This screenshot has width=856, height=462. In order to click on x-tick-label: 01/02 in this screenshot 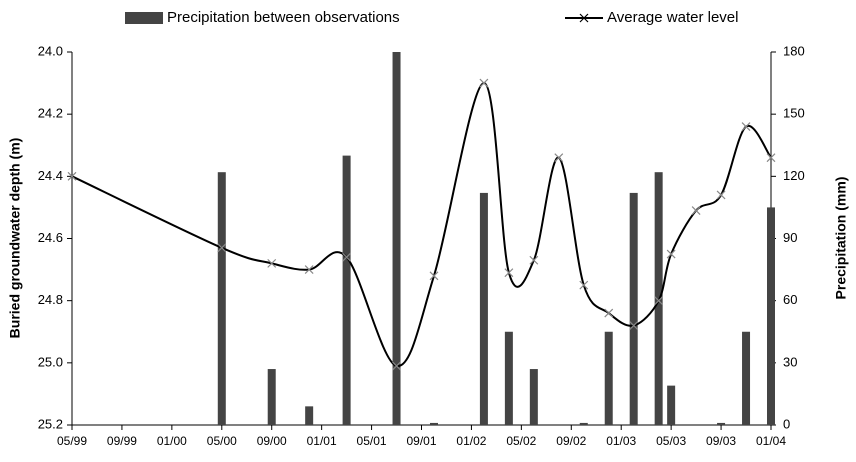, I will do `click(471, 441)`.